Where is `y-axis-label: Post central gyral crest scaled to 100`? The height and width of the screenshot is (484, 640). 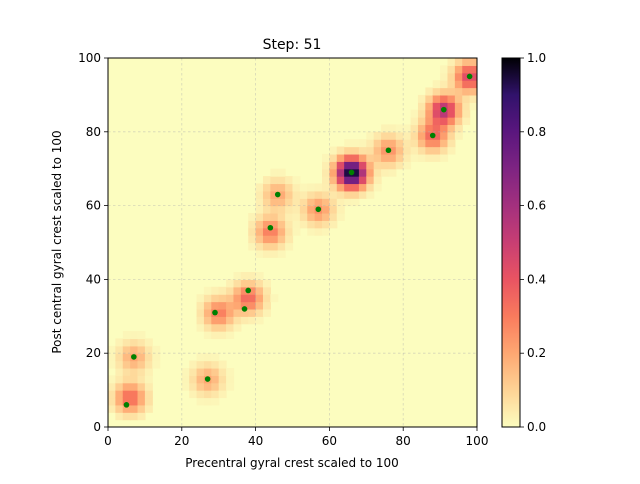
y-axis-label: Post central gyral crest scaled to 100 is located at coordinates (57, 241).